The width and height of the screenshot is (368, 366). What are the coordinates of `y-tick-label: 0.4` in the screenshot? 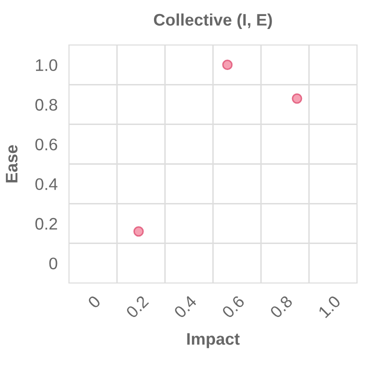 It's located at (46, 184).